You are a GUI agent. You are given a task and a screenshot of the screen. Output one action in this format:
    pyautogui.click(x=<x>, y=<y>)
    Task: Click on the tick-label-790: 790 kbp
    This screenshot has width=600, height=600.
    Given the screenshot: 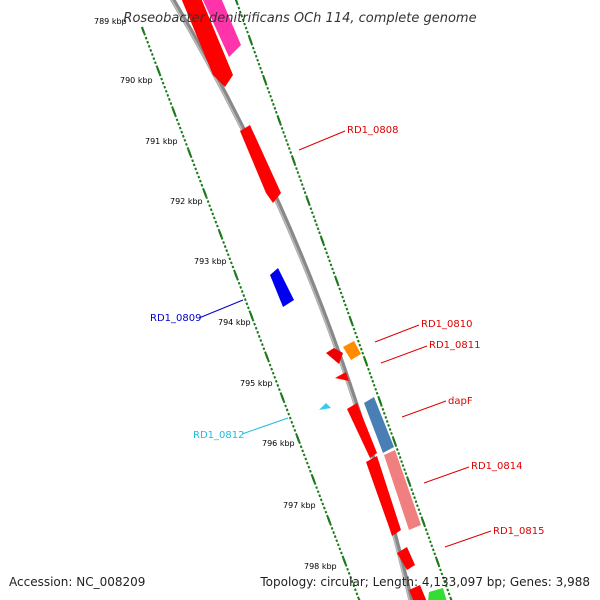 What is the action you would take?
    pyautogui.click(x=136, y=80)
    